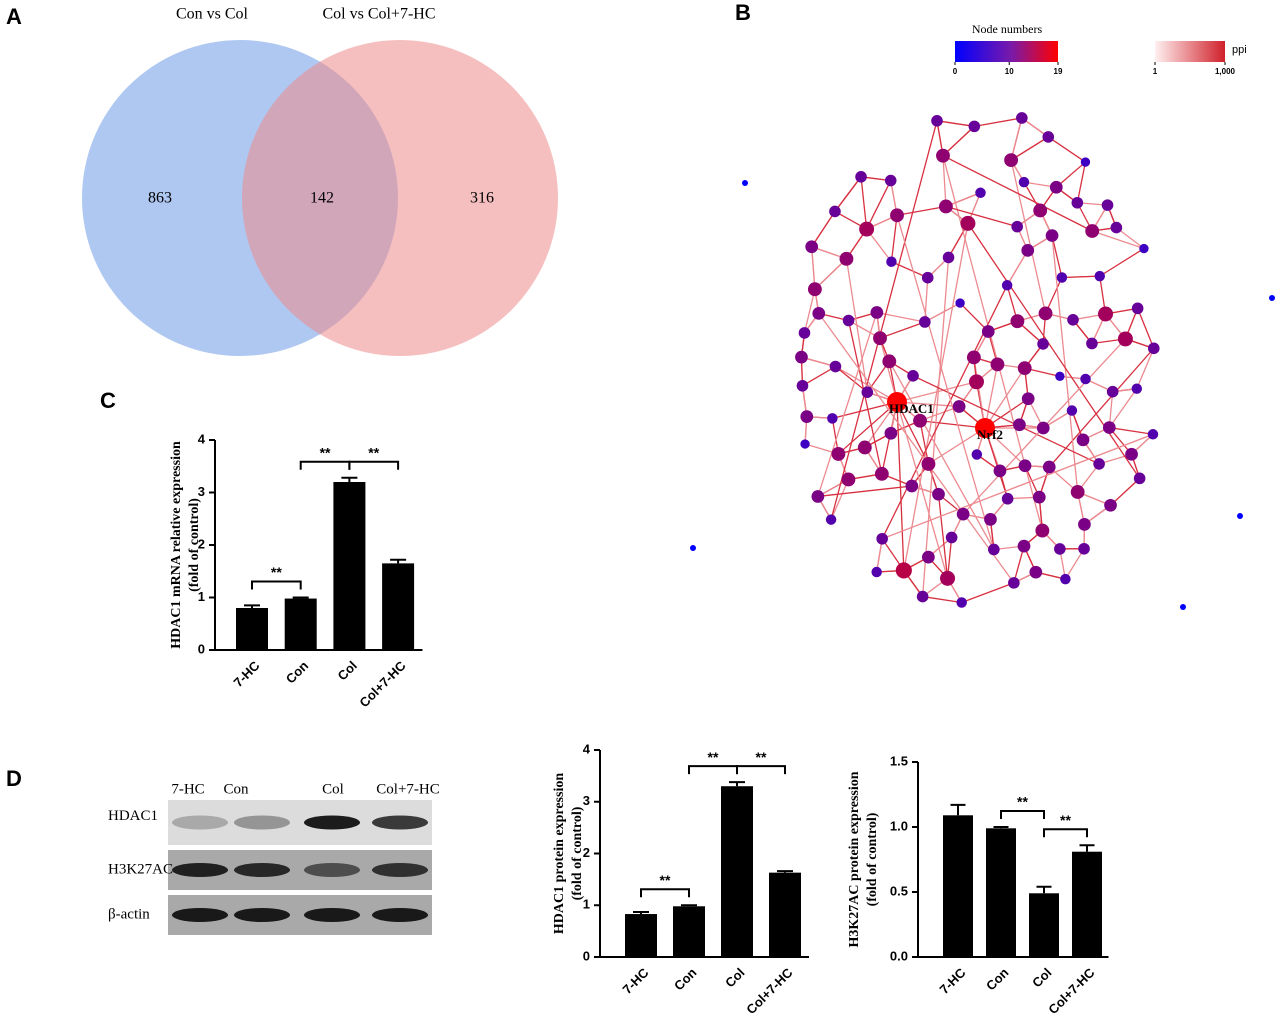 This screenshot has width=1278, height=1029. Describe the element at coordinates (743, 12) in the screenshot. I see `panel-label: B` at that location.